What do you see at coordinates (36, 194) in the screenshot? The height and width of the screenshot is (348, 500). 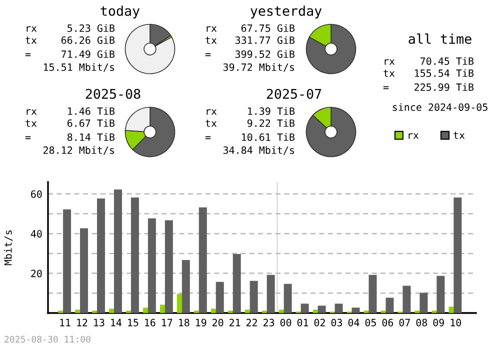 I see `y-tick-label: 60` at bounding box center [36, 194].